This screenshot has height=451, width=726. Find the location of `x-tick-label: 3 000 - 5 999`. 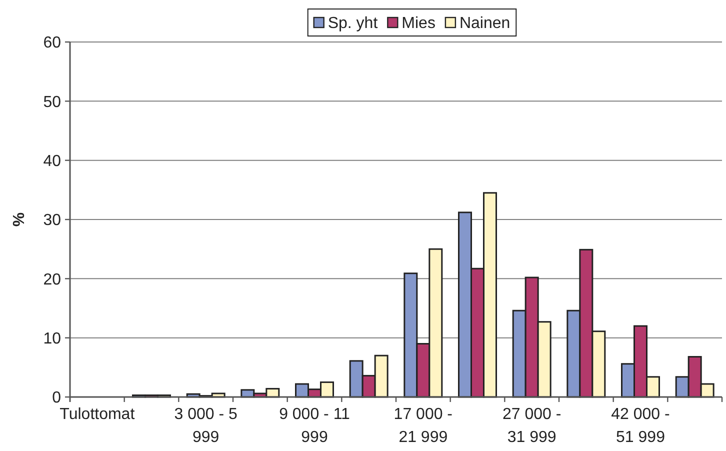

x-tick-label: 3 000 - 5 999 is located at coordinates (206, 426).